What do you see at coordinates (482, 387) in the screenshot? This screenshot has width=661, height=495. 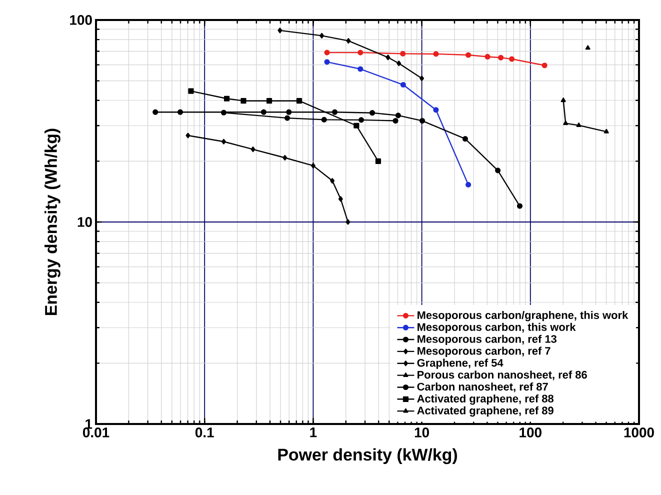 I see `legend-label: Carbon nanosheet, ref 87` at bounding box center [482, 387].